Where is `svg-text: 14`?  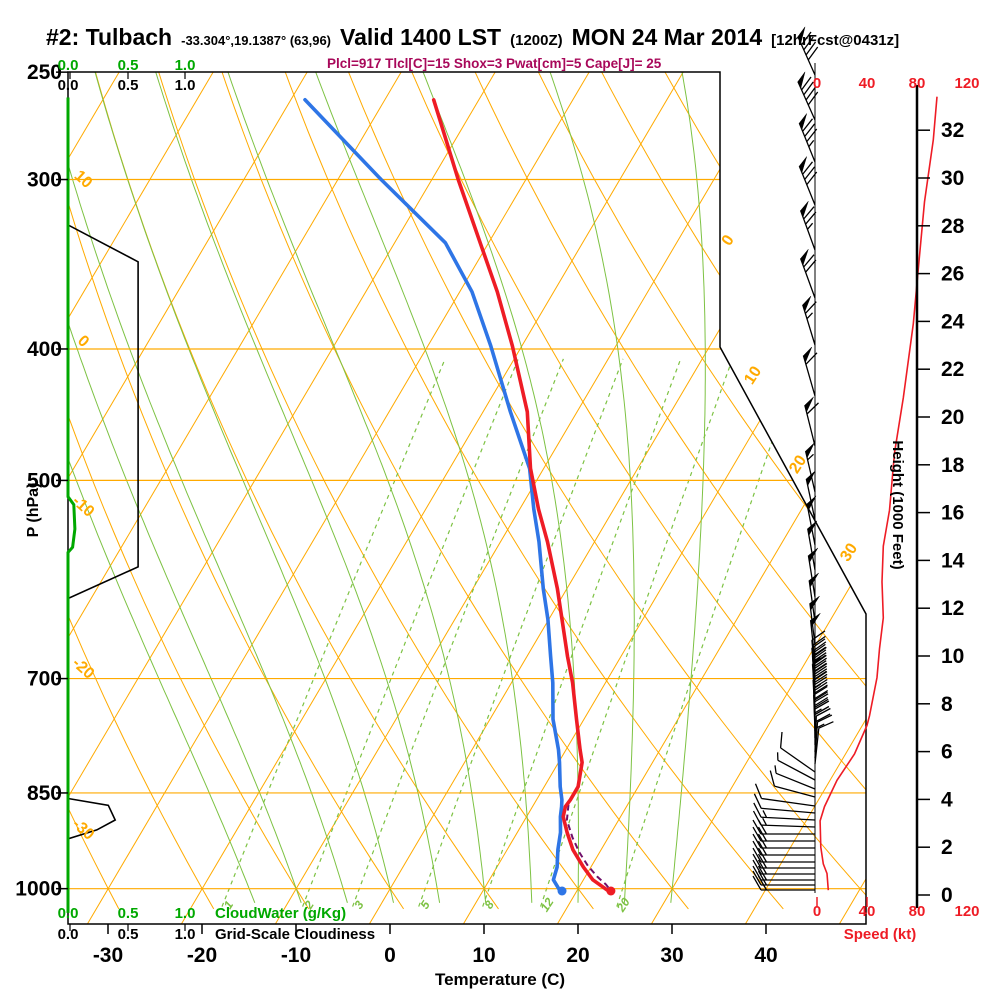 svg-text: 14 is located at coordinates (953, 560).